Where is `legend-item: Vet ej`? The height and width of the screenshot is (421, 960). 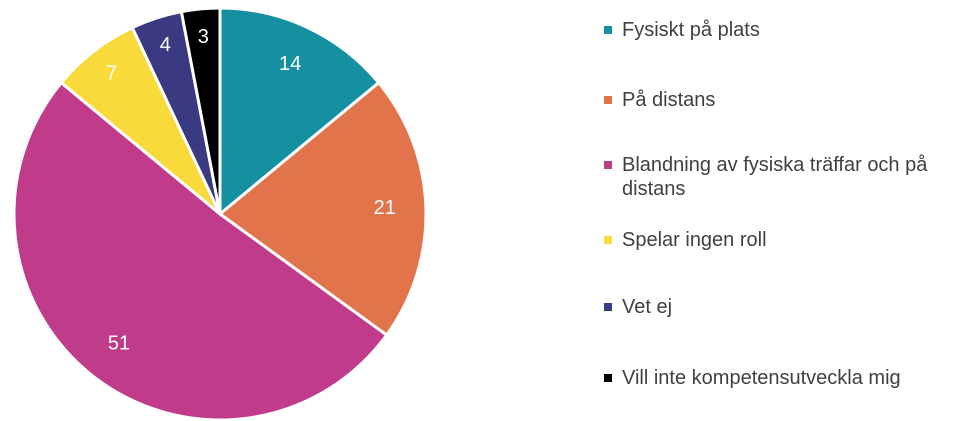 legend-item: Vet ej is located at coordinates (779, 307).